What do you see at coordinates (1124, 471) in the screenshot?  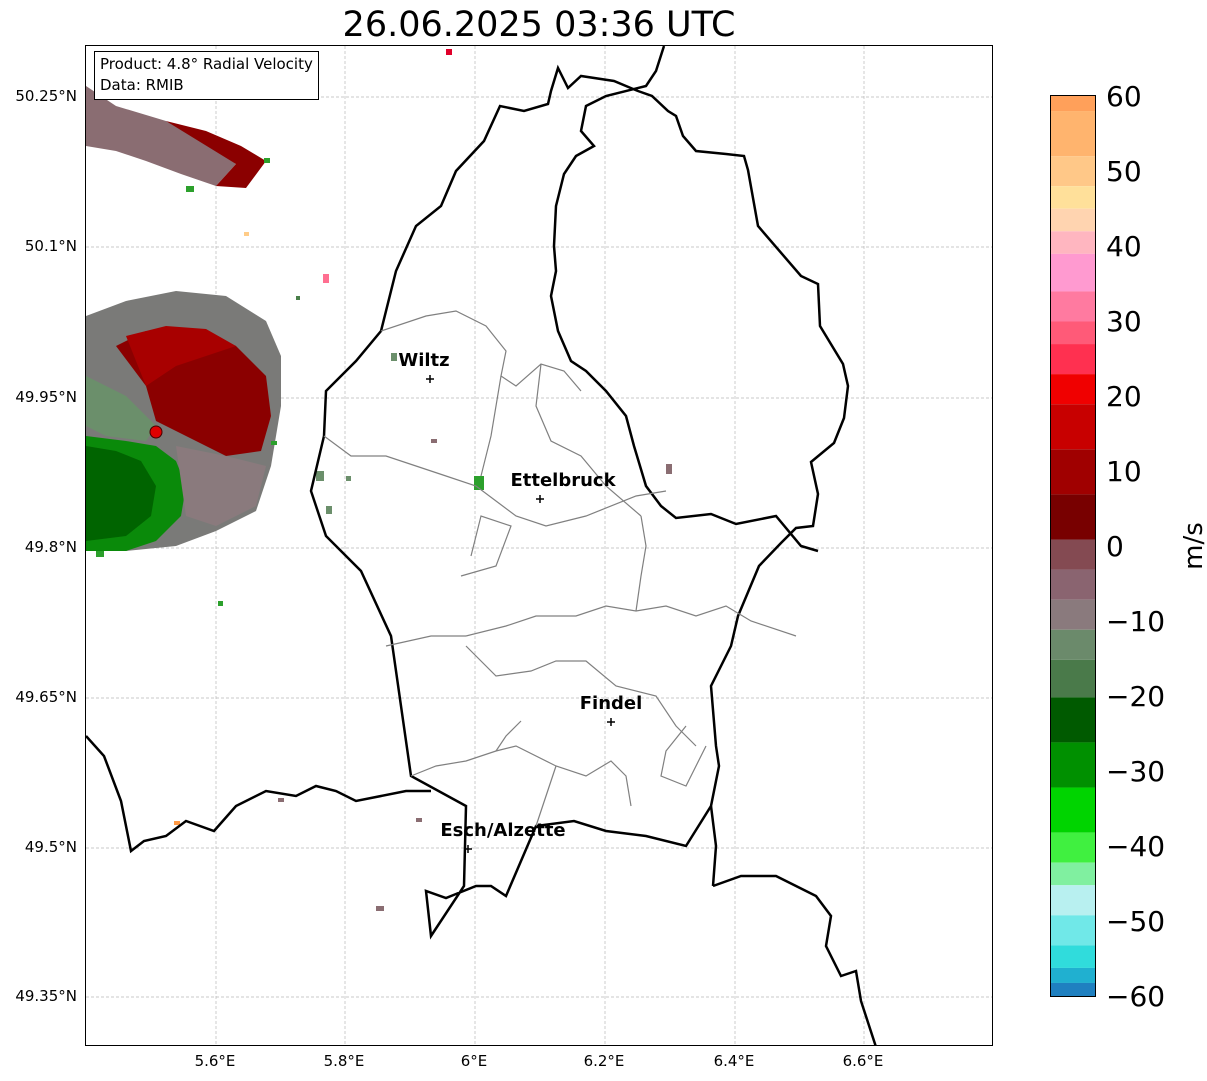 I see `colorbar-tick-label: 10` at bounding box center [1124, 471].